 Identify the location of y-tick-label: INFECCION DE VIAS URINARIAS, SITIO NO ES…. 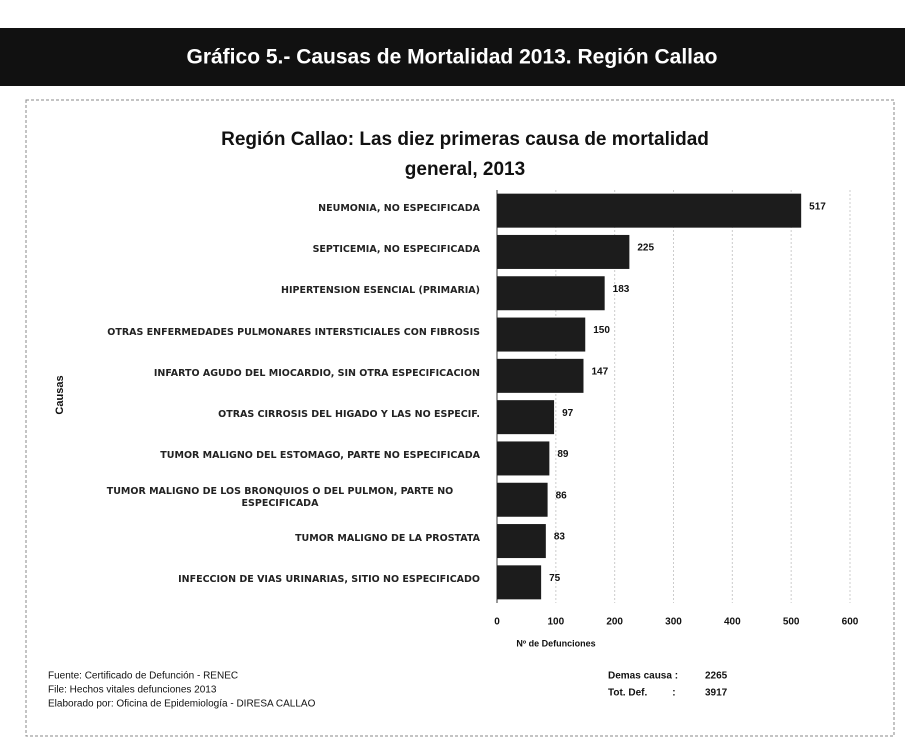
(329, 580).